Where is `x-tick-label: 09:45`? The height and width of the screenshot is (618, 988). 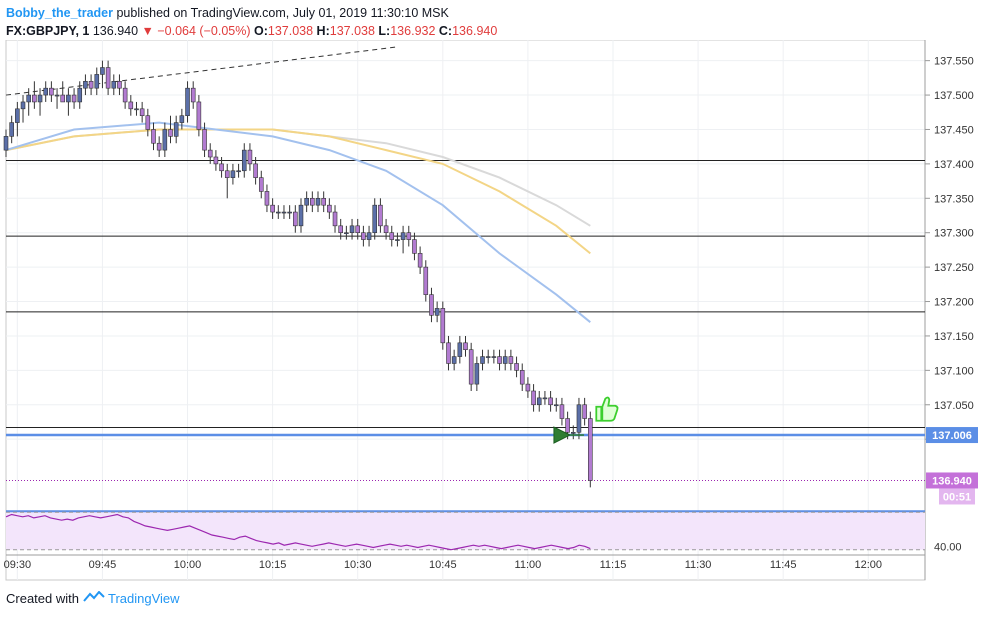
x-tick-label: 09:45 is located at coordinates (103, 565).